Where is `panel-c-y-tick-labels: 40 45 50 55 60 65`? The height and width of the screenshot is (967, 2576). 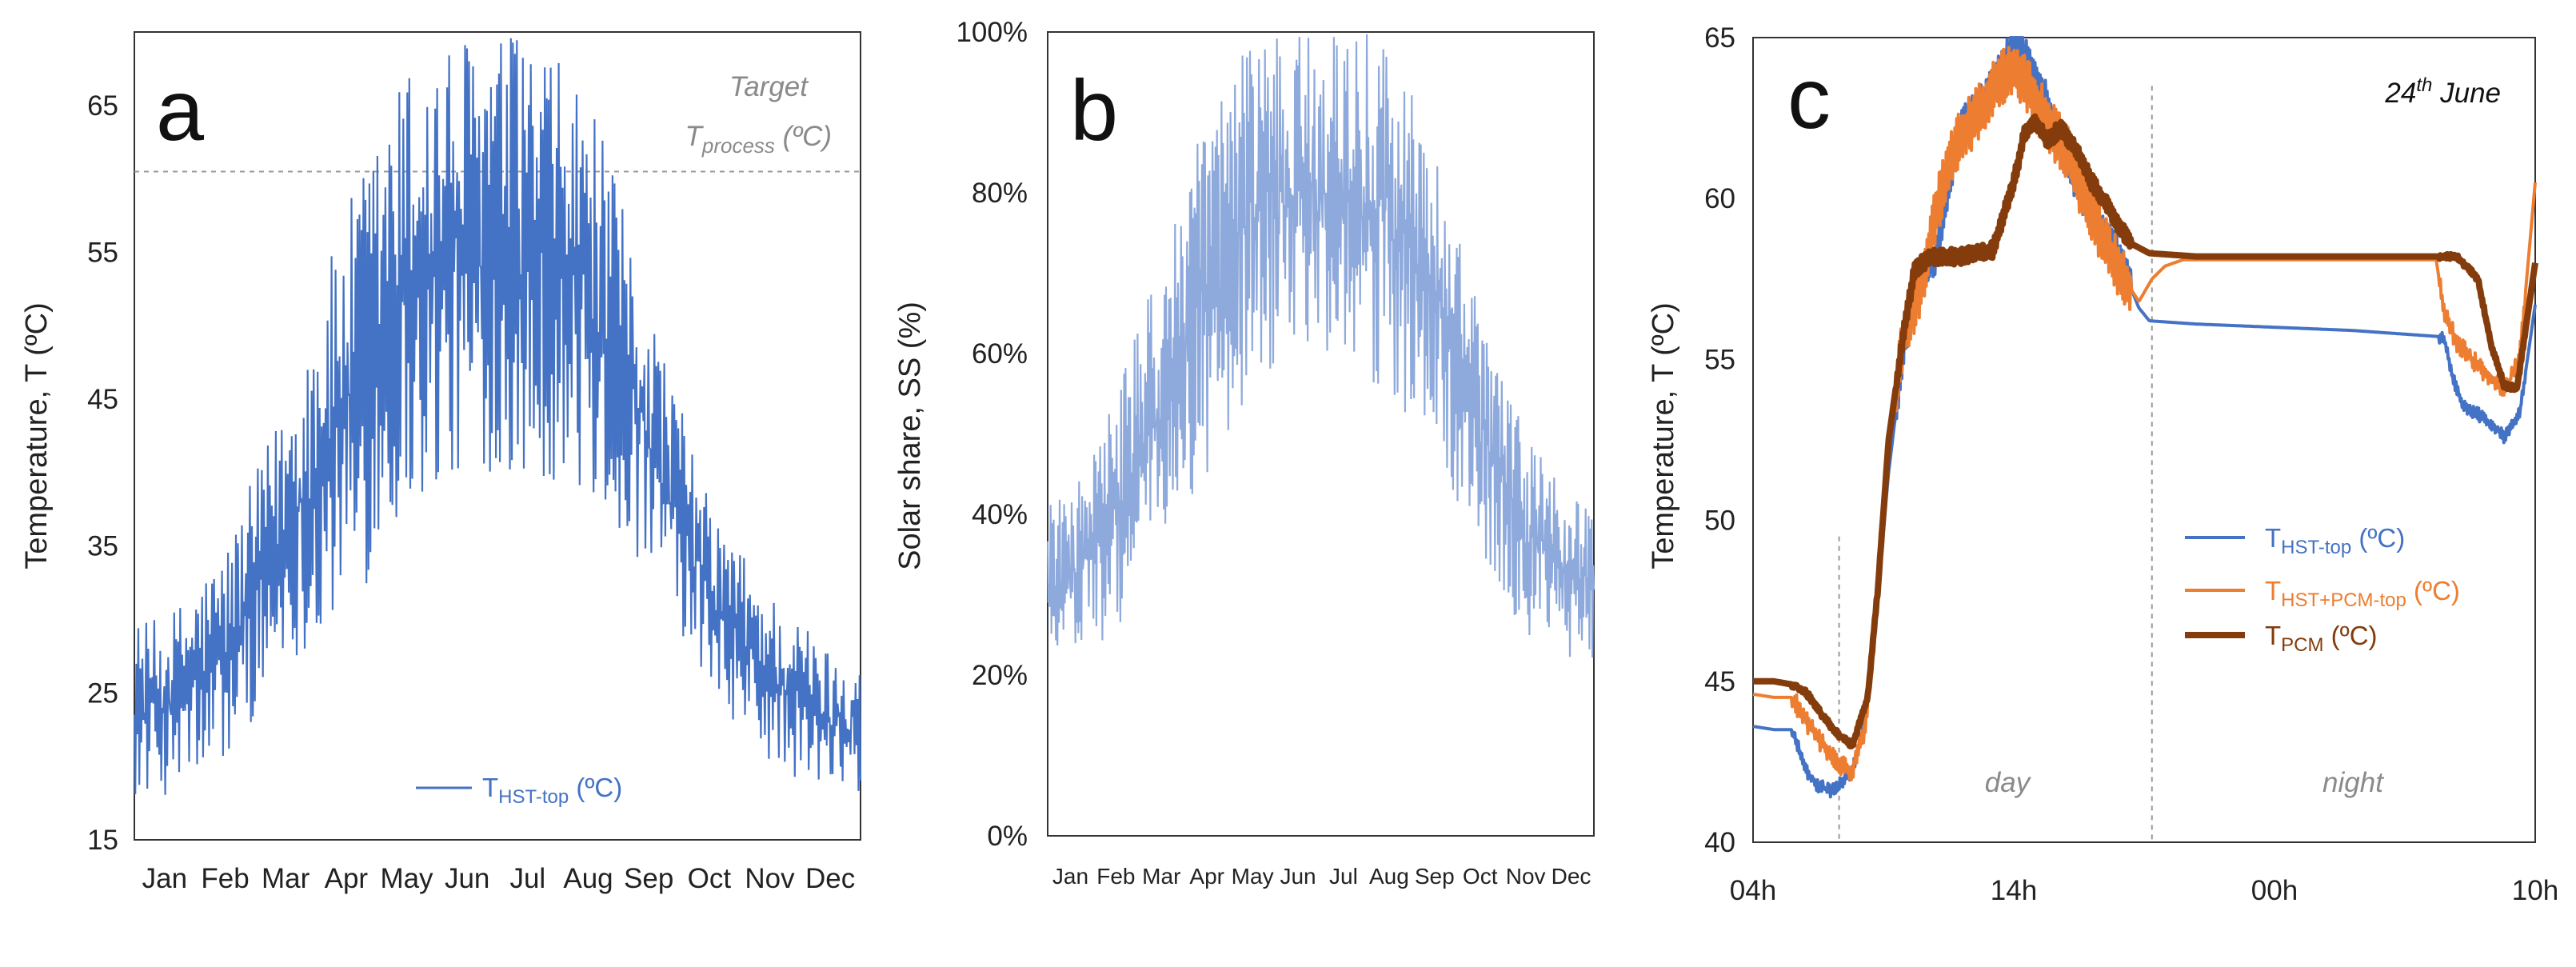 panel-c-y-tick-labels: 40 45 50 55 60 65 is located at coordinates (1719, 440).